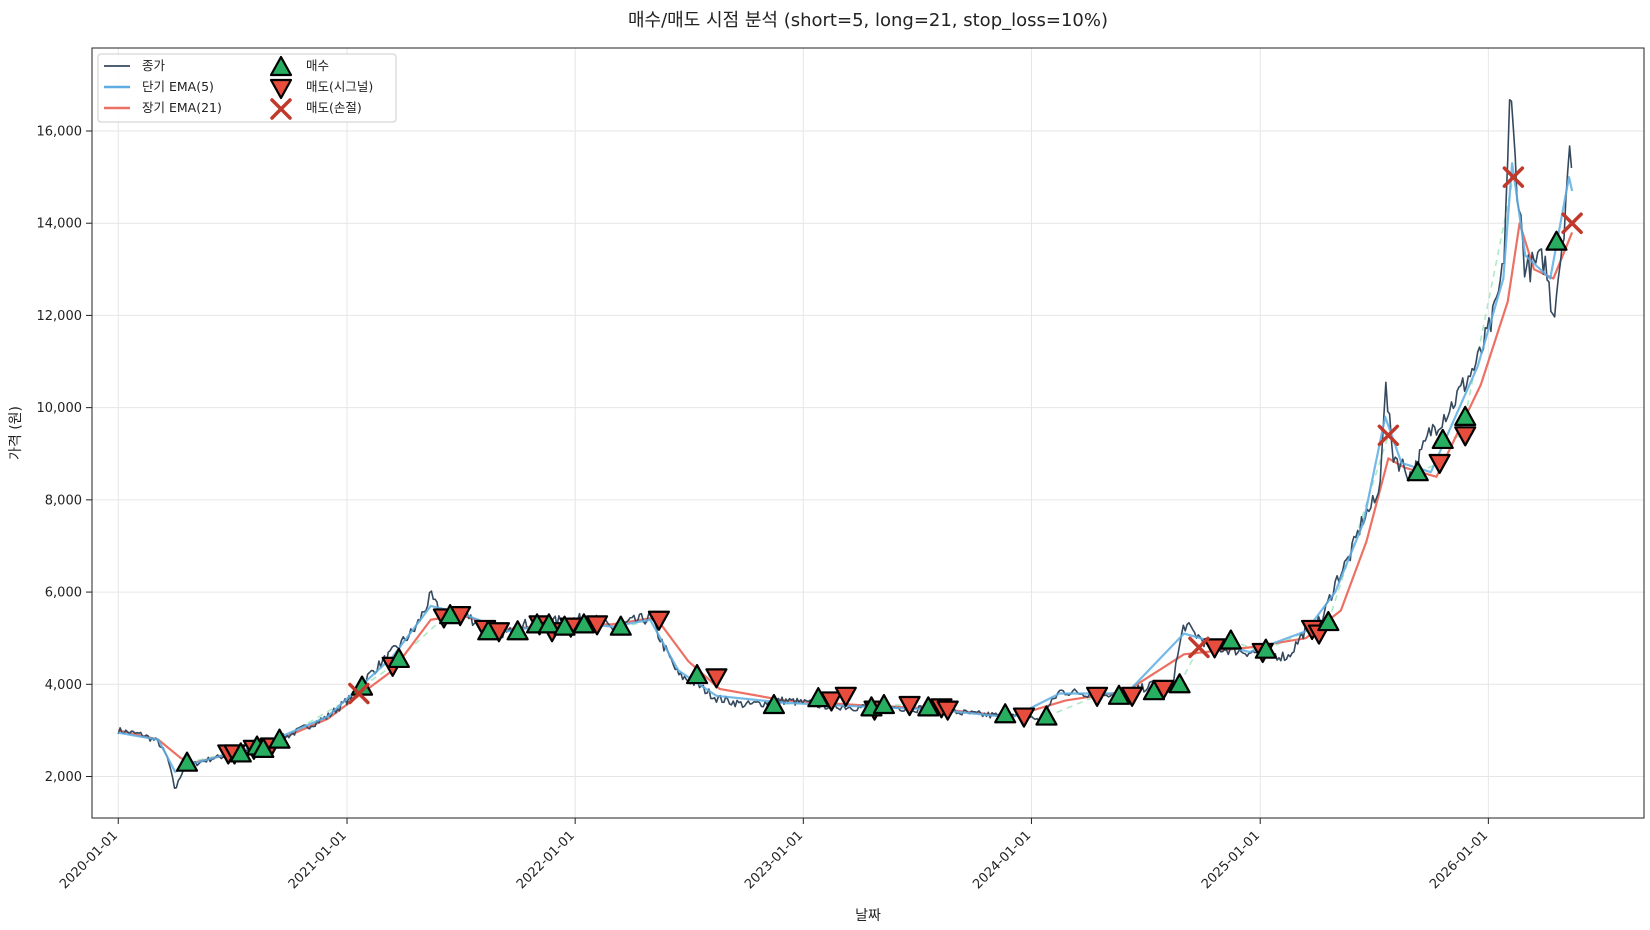 The image size is (1650, 930). What do you see at coordinates (63, 777) in the screenshot?
I see `y-tick-label: 2,000` at bounding box center [63, 777].